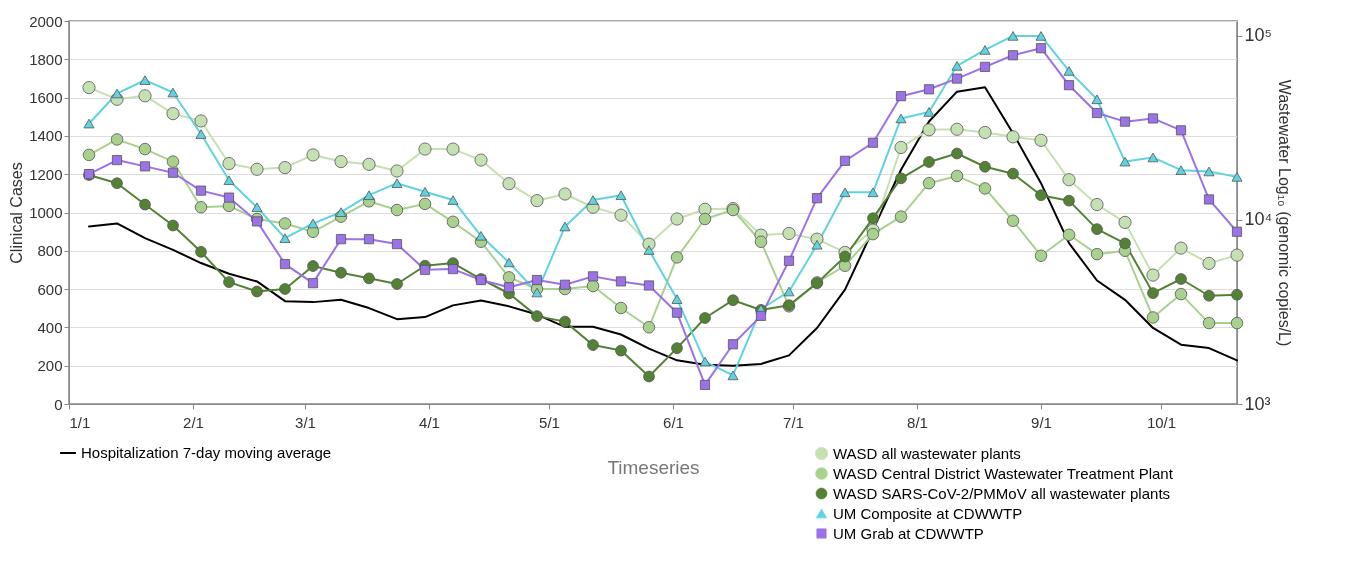 This screenshot has height=577, width=1349. I want to click on y-tick-label: 200, so click(50, 366).